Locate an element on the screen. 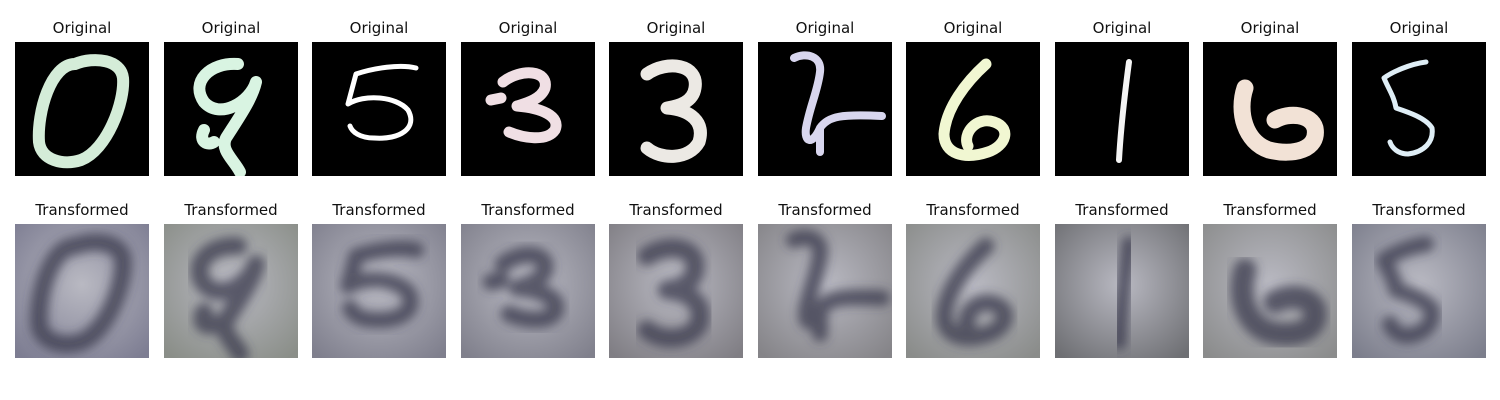 The image size is (1500, 400). transformed-title-6: Transformed is located at coordinates (973, 210).